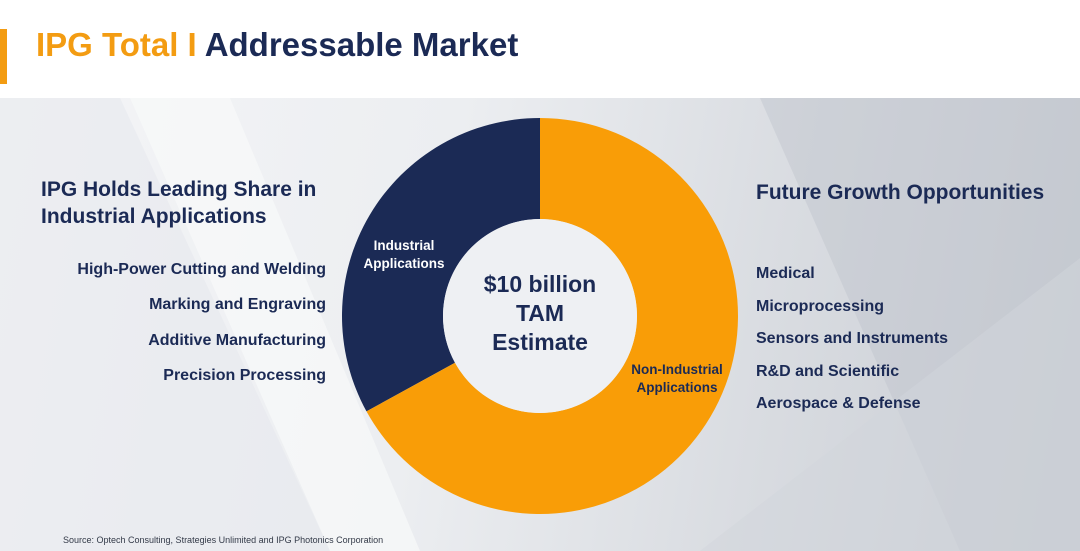 This screenshot has height=551, width=1080. What do you see at coordinates (820, 306) in the screenshot?
I see `list-item: Microprocessing` at bounding box center [820, 306].